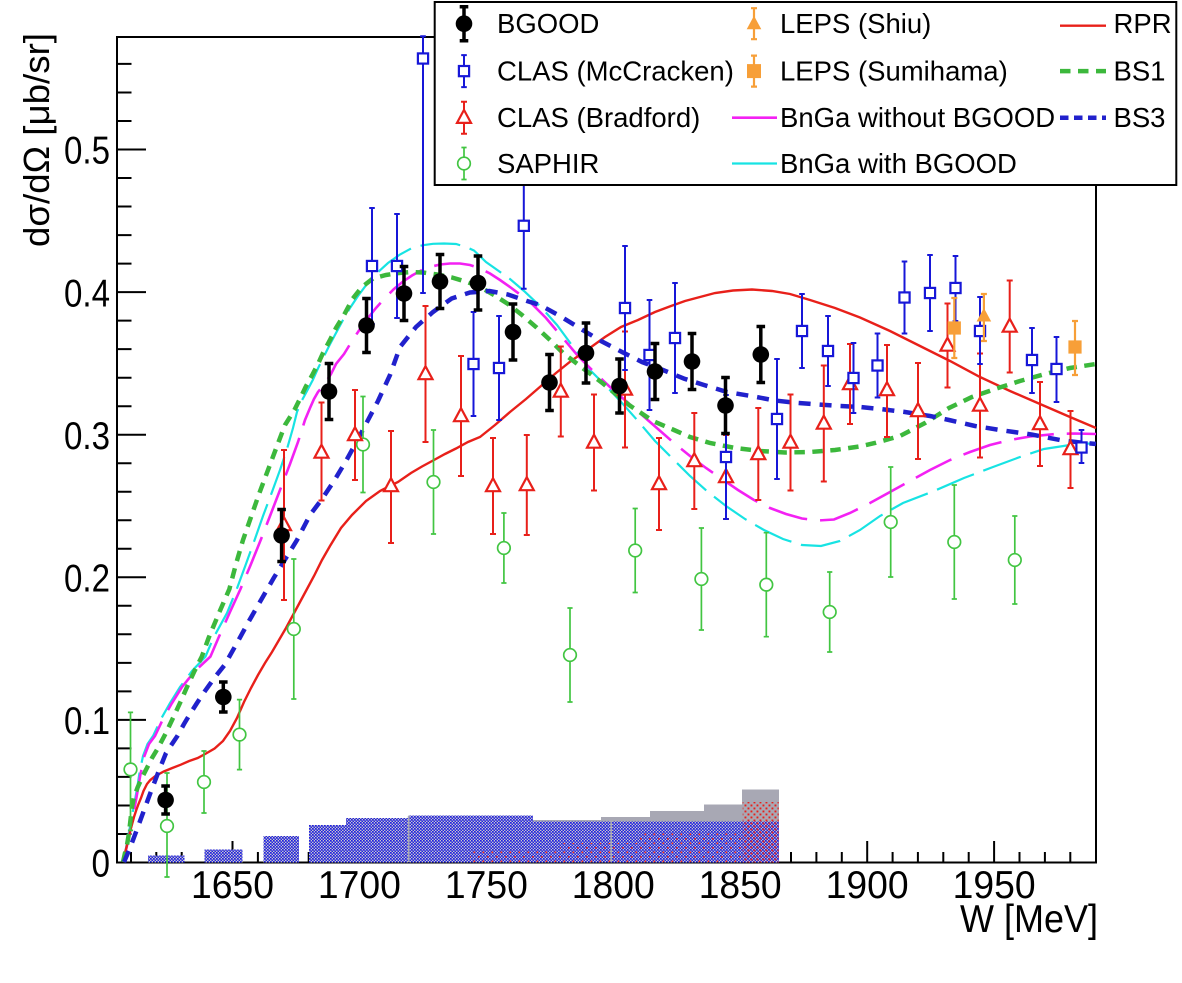  Describe the element at coordinates (894, 71) in the screenshot. I see `svg-text: LEPS (Sumihama)` at that location.